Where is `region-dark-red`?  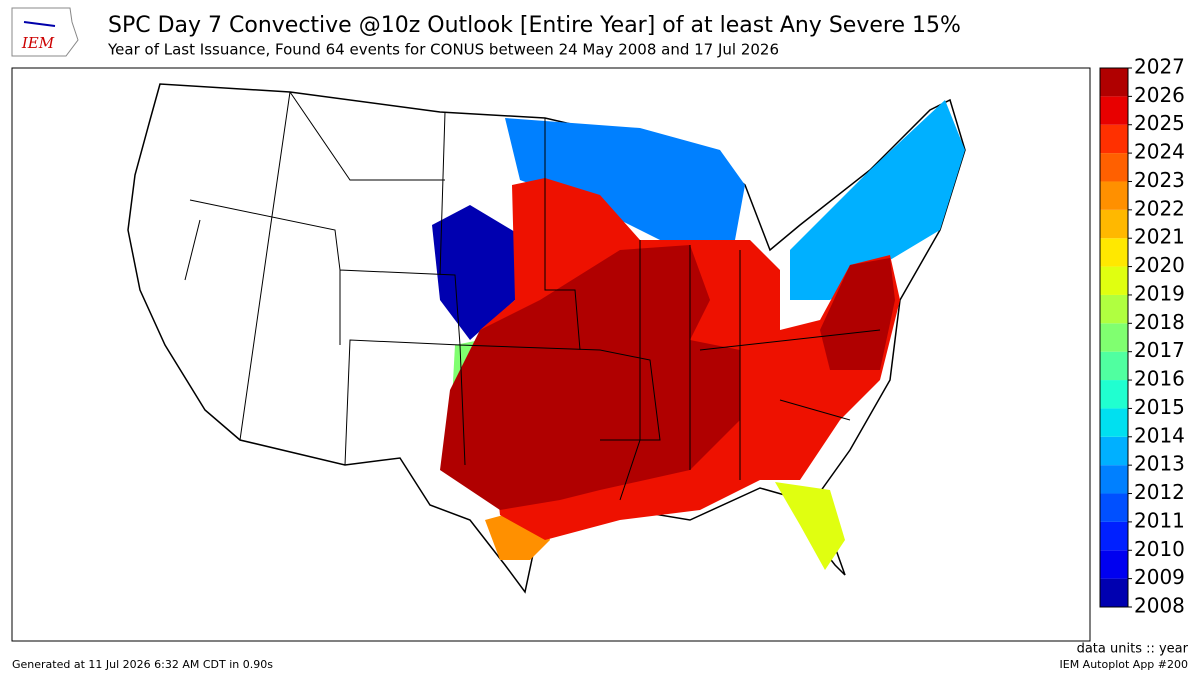 region-dark-red is located at coordinates (667, 377).